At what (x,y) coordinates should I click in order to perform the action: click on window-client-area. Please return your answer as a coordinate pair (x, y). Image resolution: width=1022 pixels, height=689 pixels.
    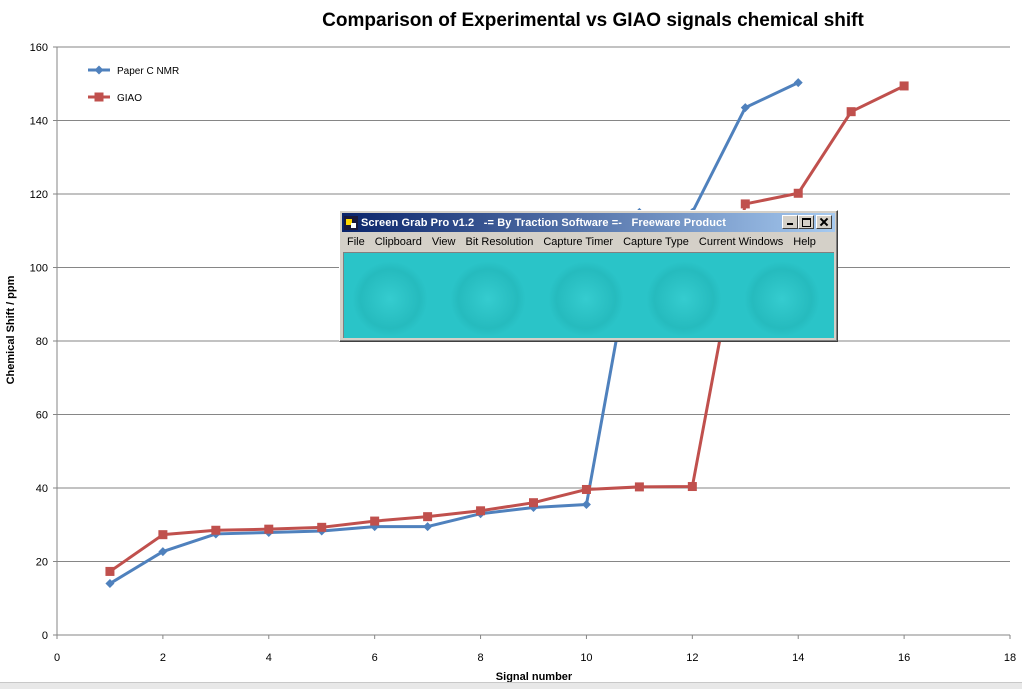
    Looking at the image, I should click on (588, 295).